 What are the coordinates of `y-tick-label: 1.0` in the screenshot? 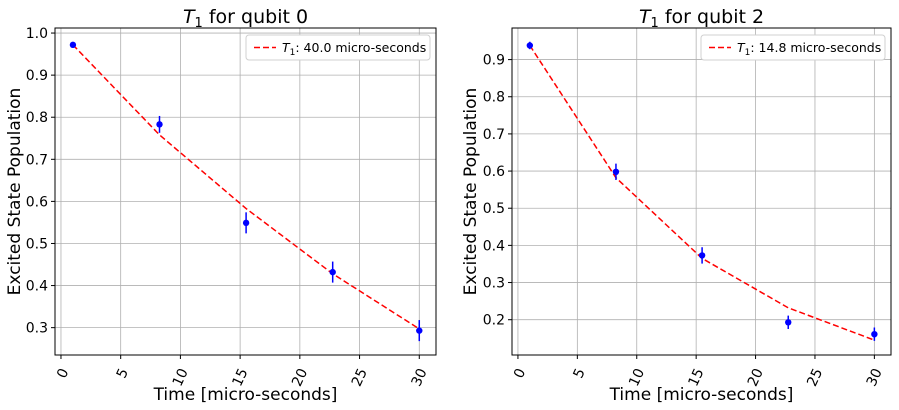 It's located at (37, 34).